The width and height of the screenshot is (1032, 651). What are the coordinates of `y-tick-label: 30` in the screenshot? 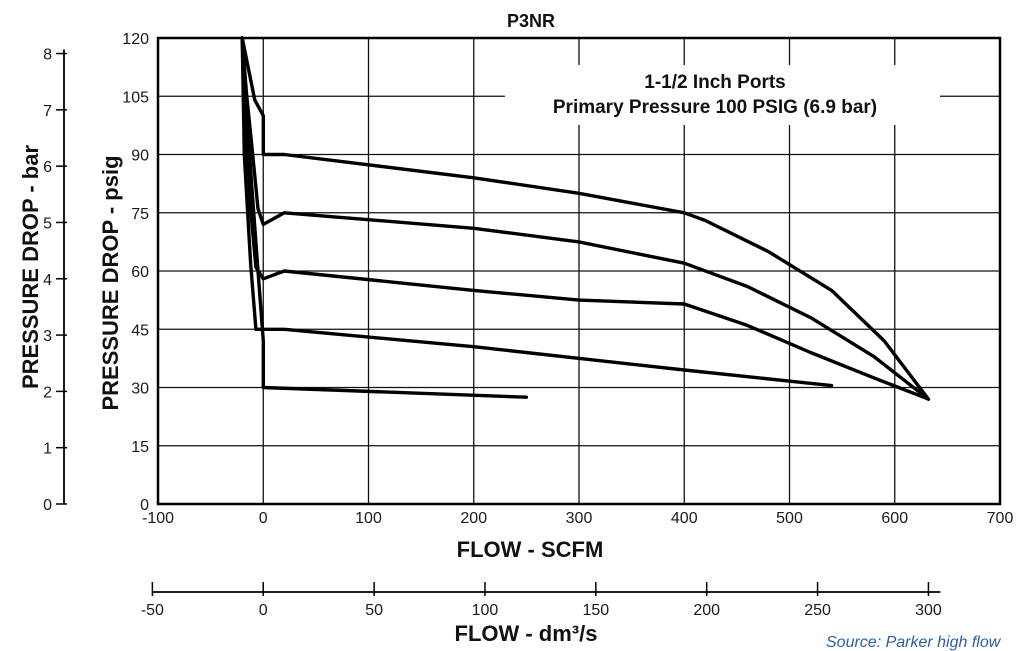 It's located at (140, 389).